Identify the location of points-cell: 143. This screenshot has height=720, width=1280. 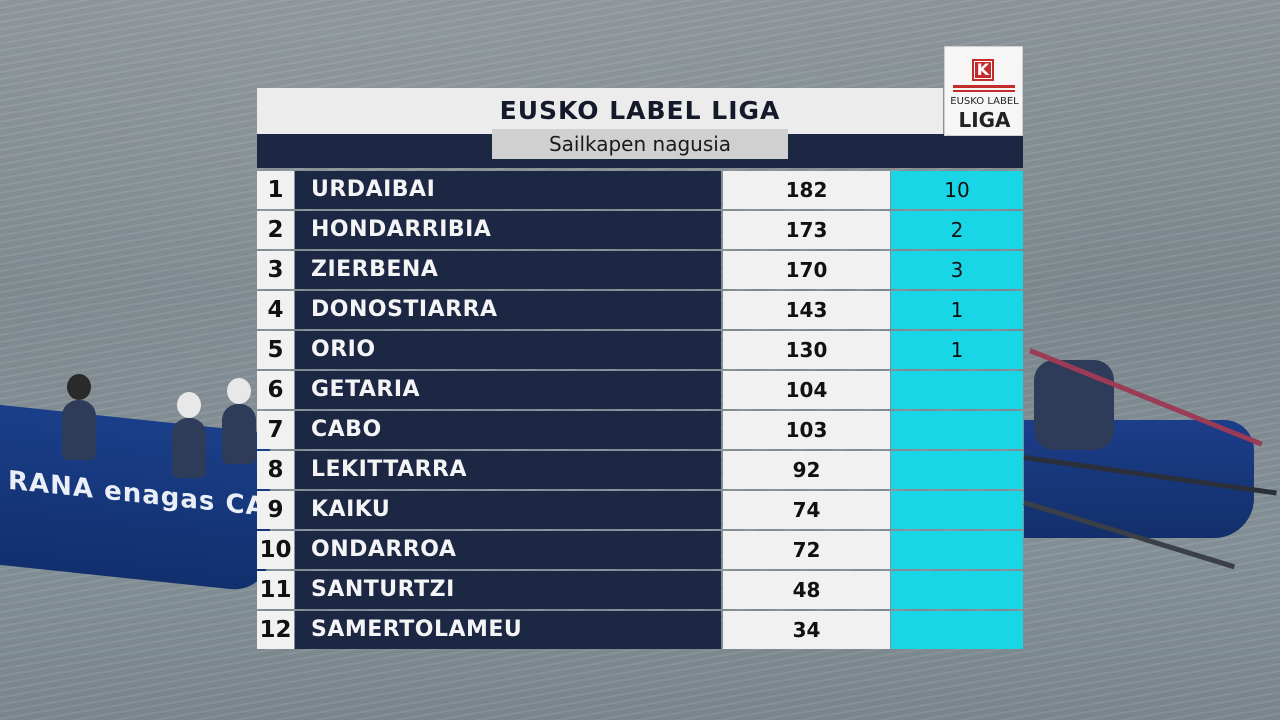
(806, 310).